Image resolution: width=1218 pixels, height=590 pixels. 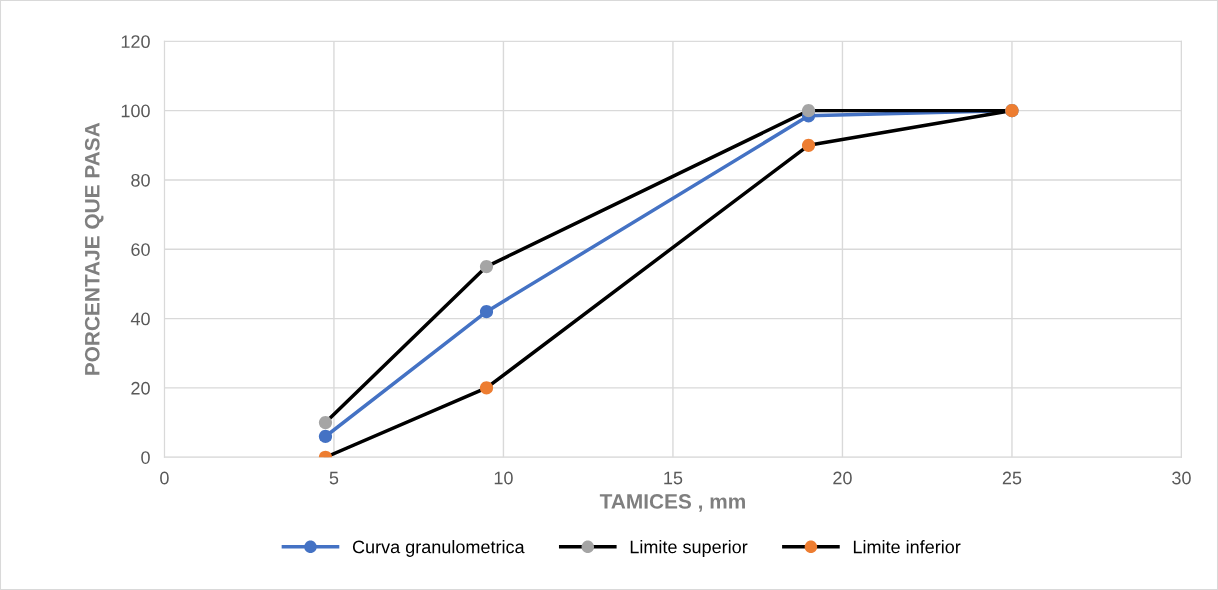 I want to click on x-tick-label: 20, so click(x=842, y=478).